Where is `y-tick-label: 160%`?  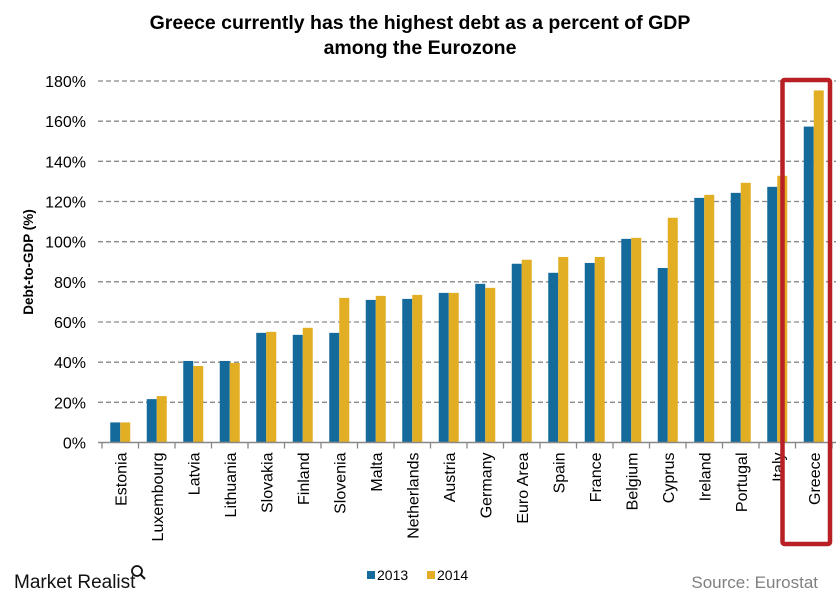 y-tick-label: 160% is located at coordinates (65, 122).